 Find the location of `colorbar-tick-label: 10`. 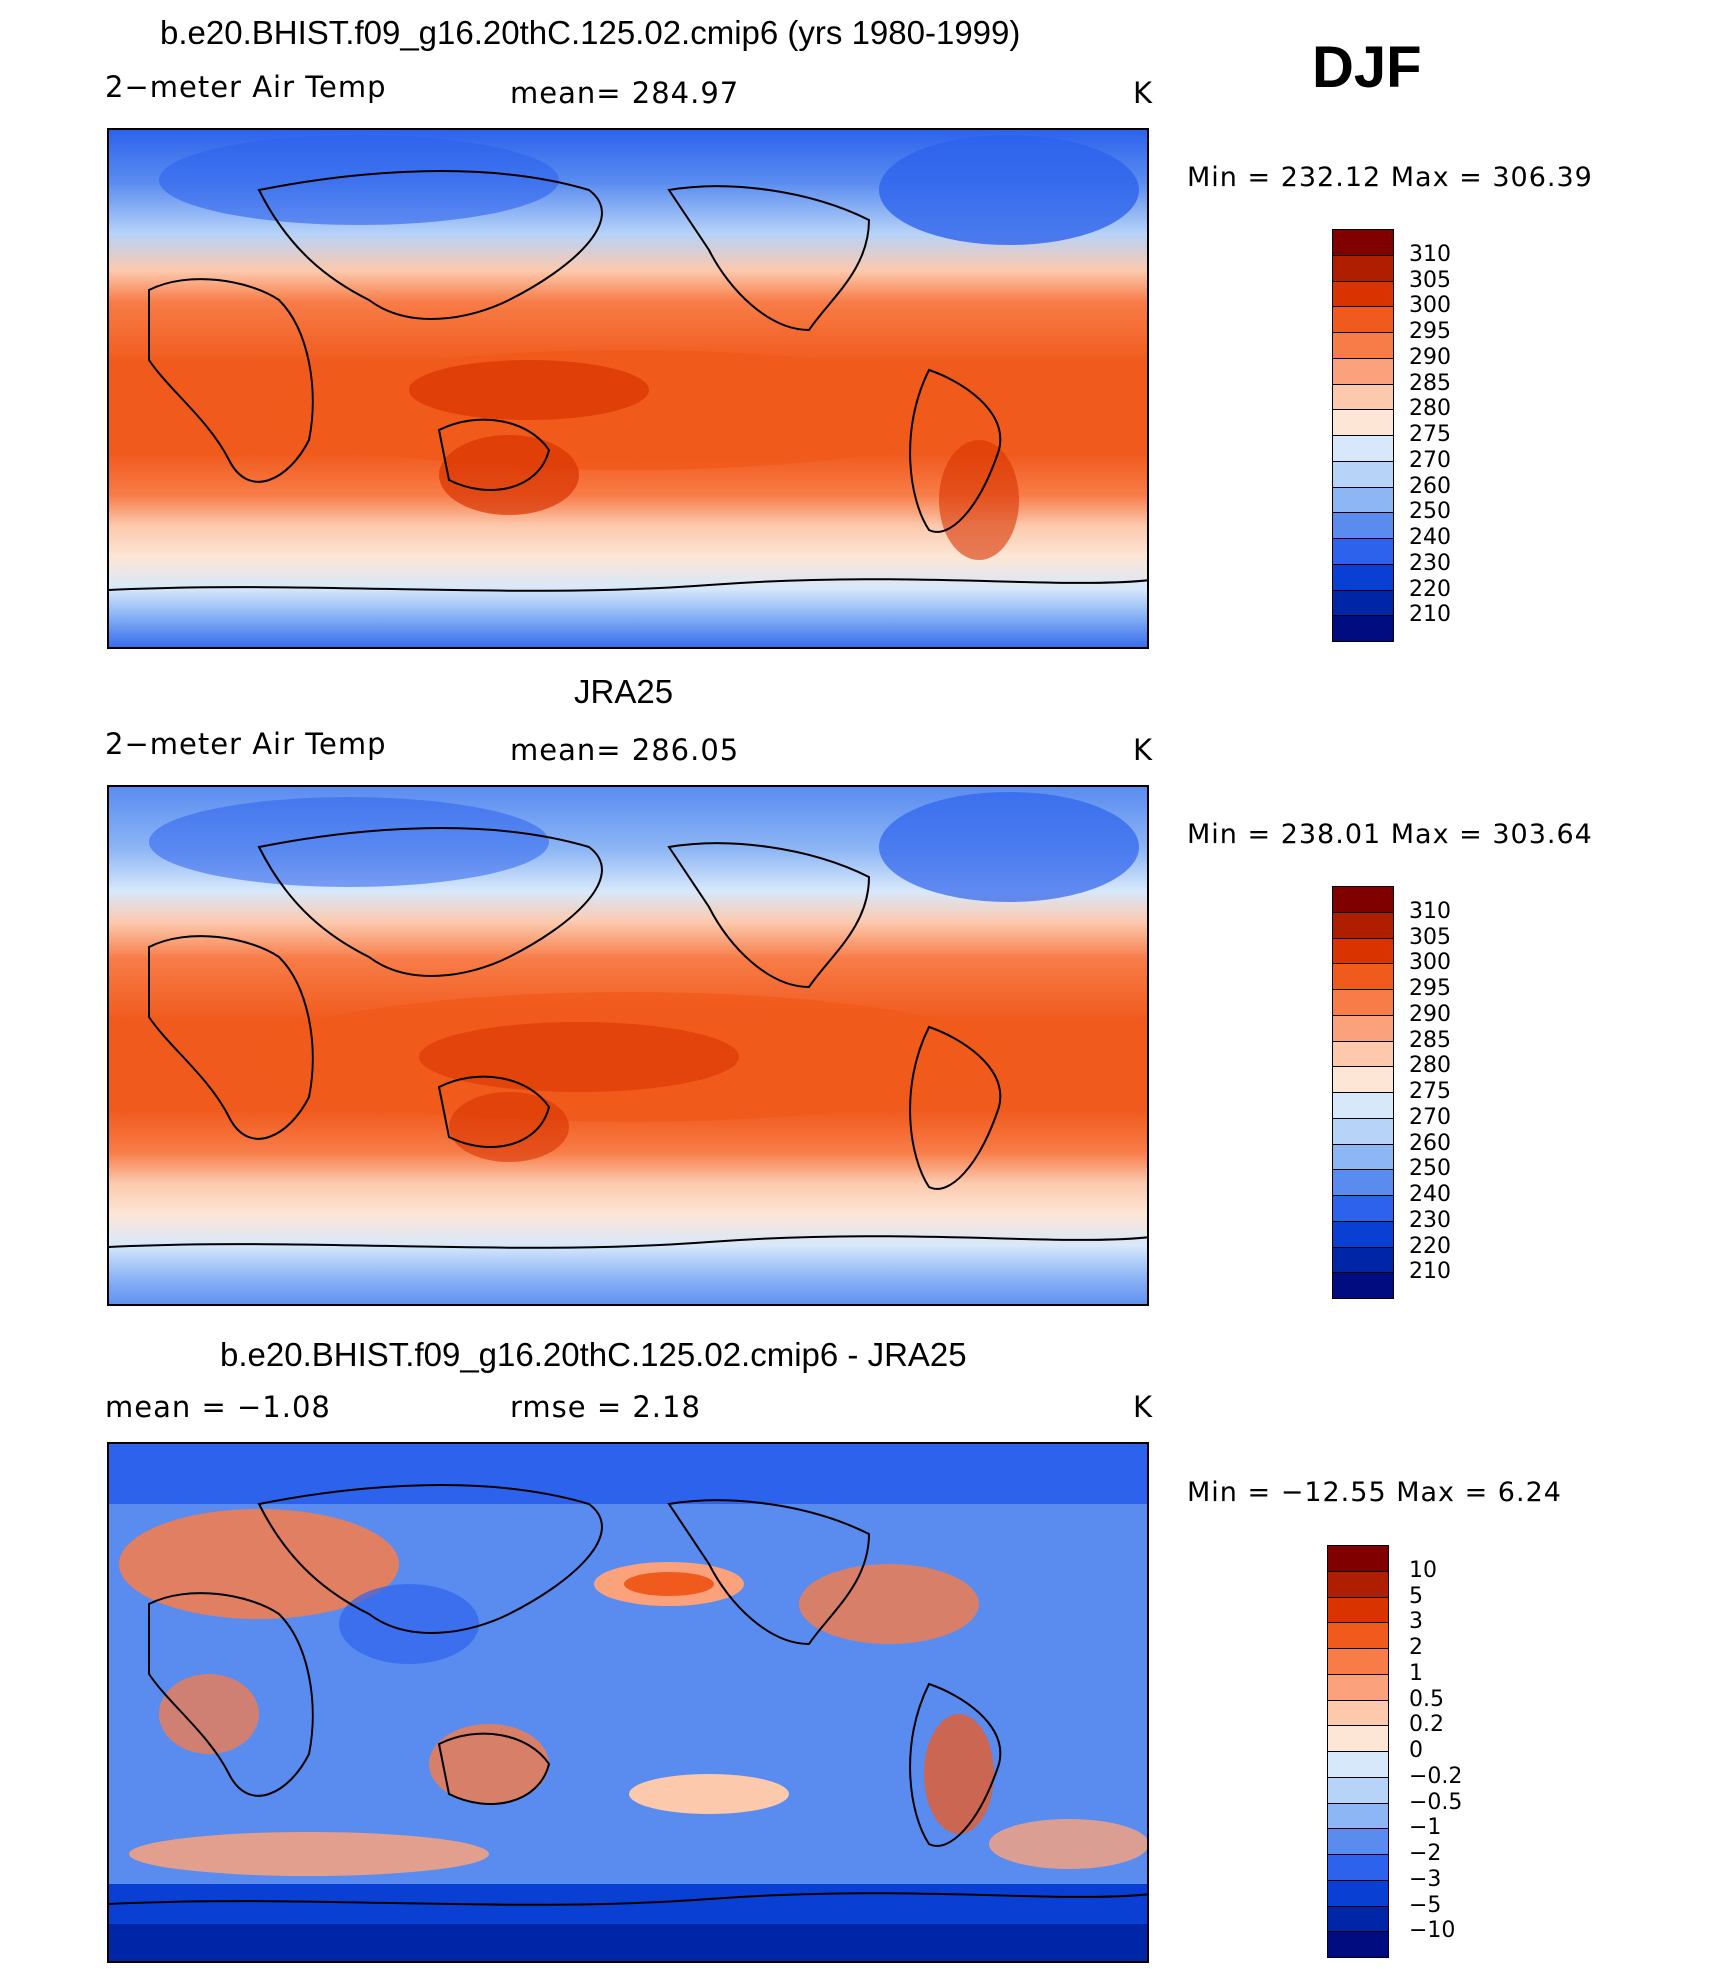

colorbar-tick-label: 10 is located at coordinates (1423, 1570).